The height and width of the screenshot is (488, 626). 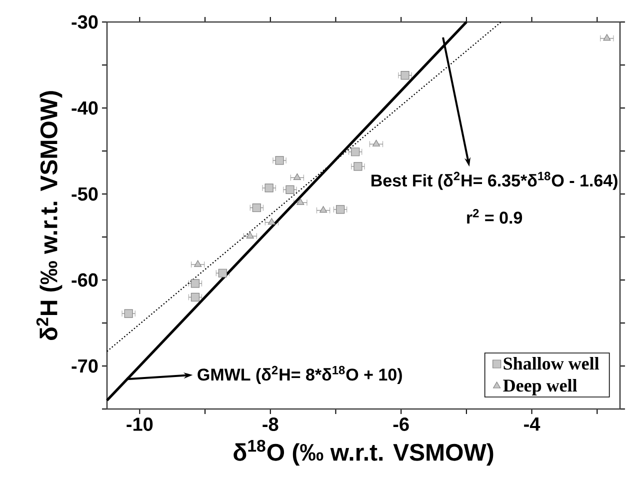 I want to click on y-tick-label: -70, so click(x=85, y=366).